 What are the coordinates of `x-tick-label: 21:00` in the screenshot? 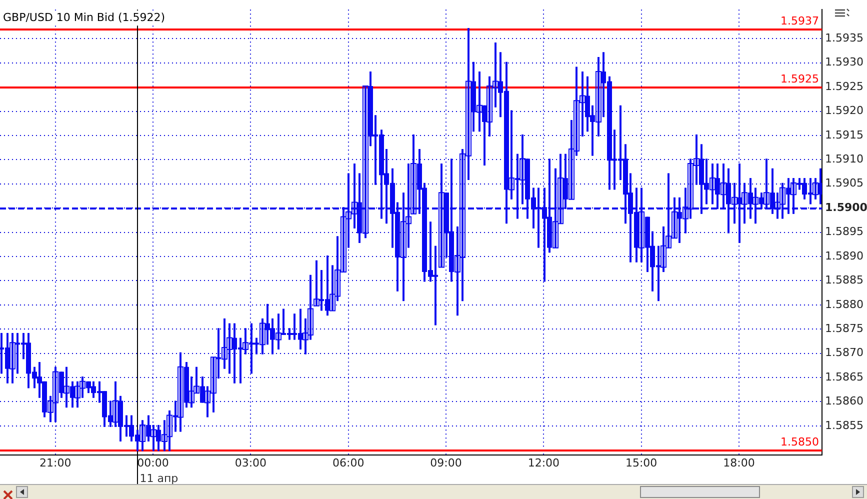 It's located at (55, 463).